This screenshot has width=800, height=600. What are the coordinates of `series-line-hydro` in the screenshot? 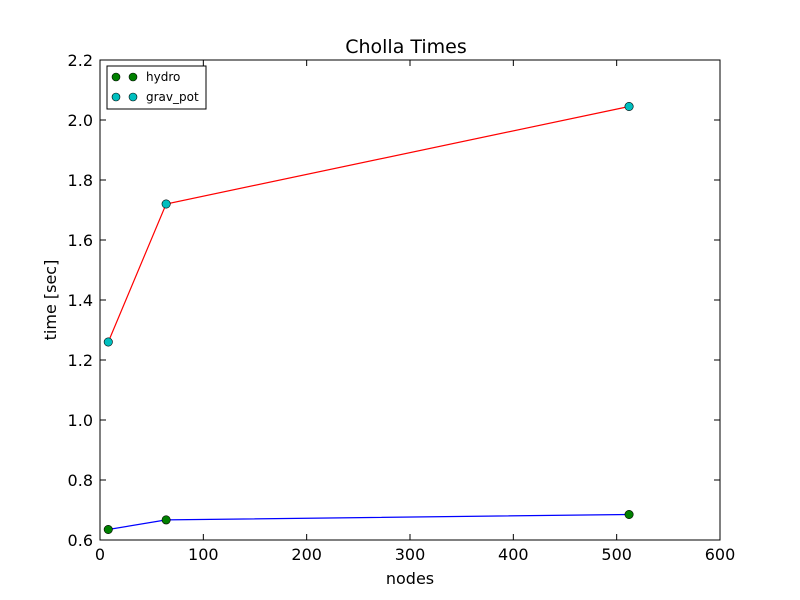 It's located at (369, 522).